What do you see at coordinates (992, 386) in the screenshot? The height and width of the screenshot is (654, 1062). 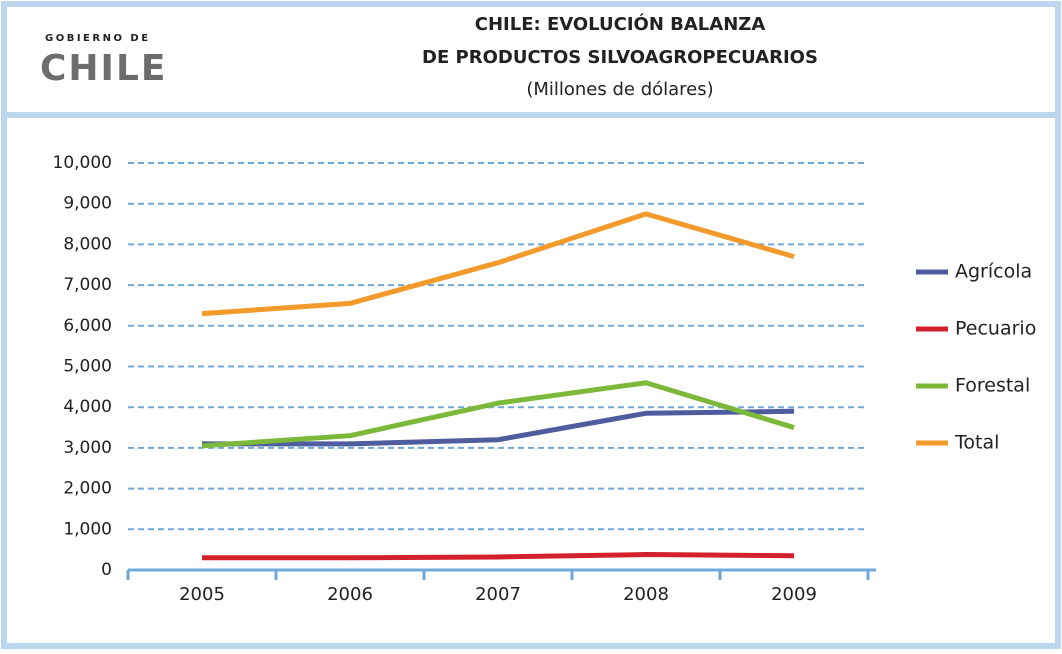 I see `legend-label: Forestal` at bounding box center [992, 386].